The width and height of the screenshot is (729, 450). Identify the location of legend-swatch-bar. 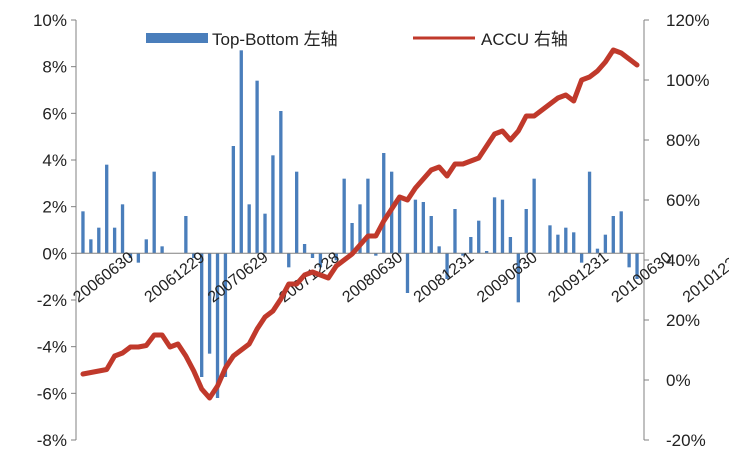
(177, 38).